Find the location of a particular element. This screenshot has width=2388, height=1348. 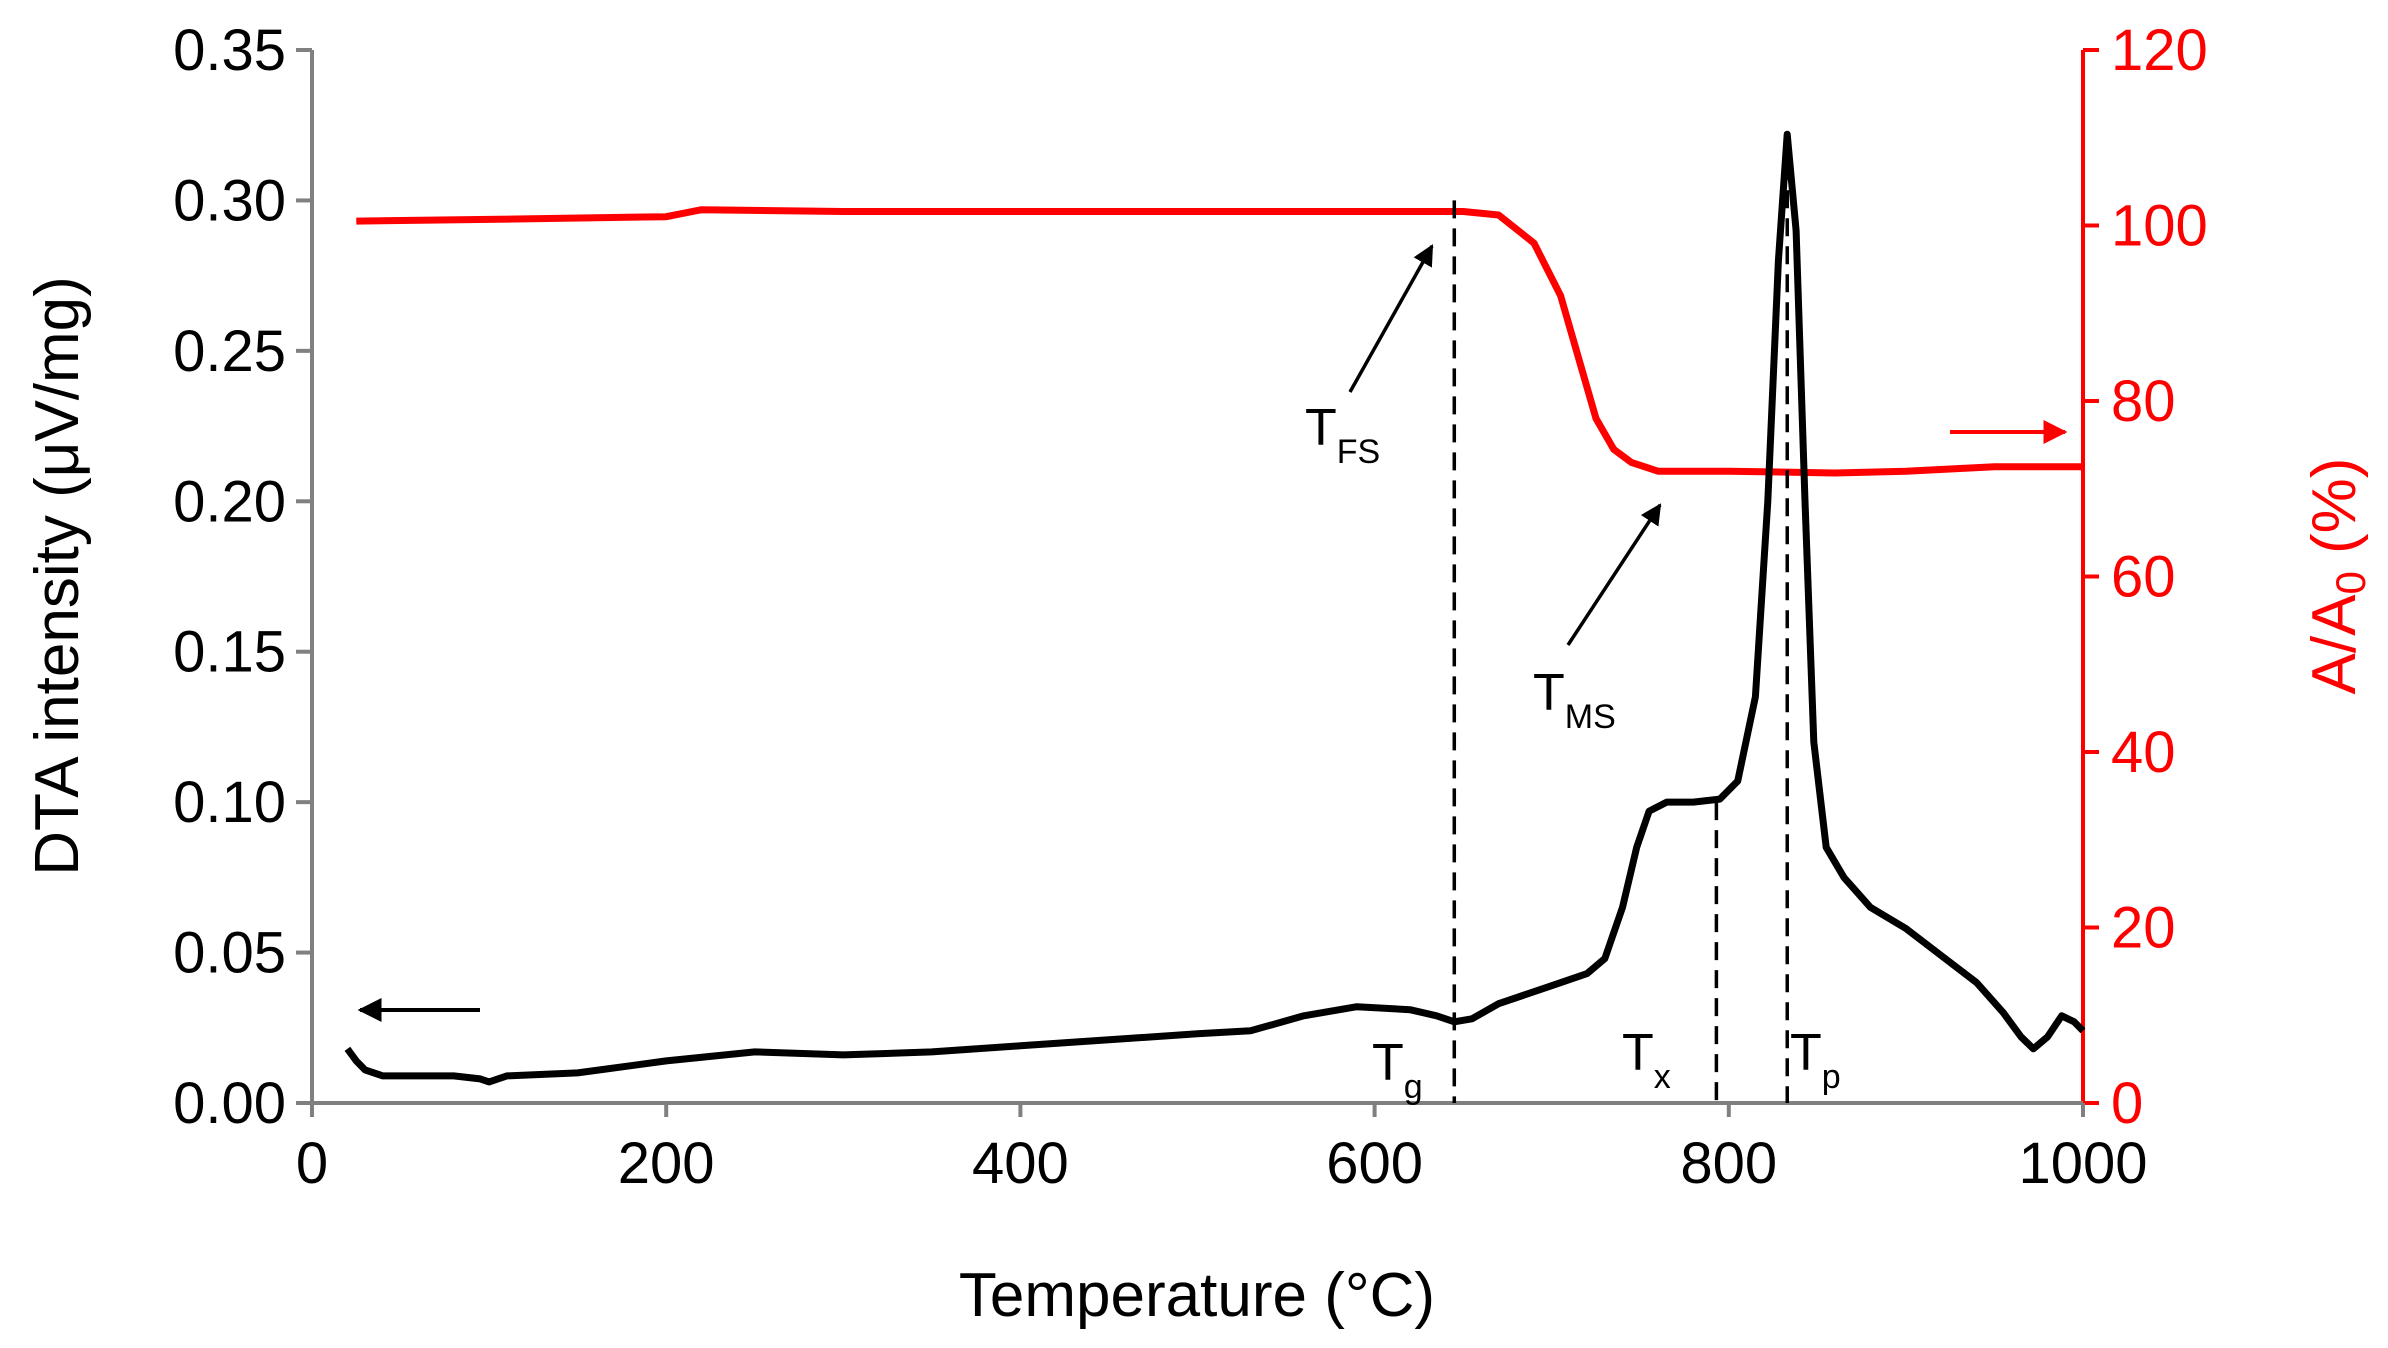

left-y-axis: 0.00 0.05 0.10 0.15 0.20 0.25 0.30 0.35 is located at coordinates (243, 577).